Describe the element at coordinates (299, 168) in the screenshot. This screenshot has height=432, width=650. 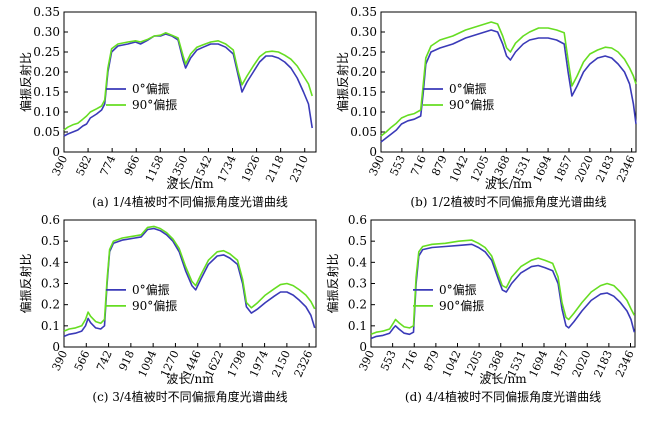
I see `x-tick-label: 2310` at that location.